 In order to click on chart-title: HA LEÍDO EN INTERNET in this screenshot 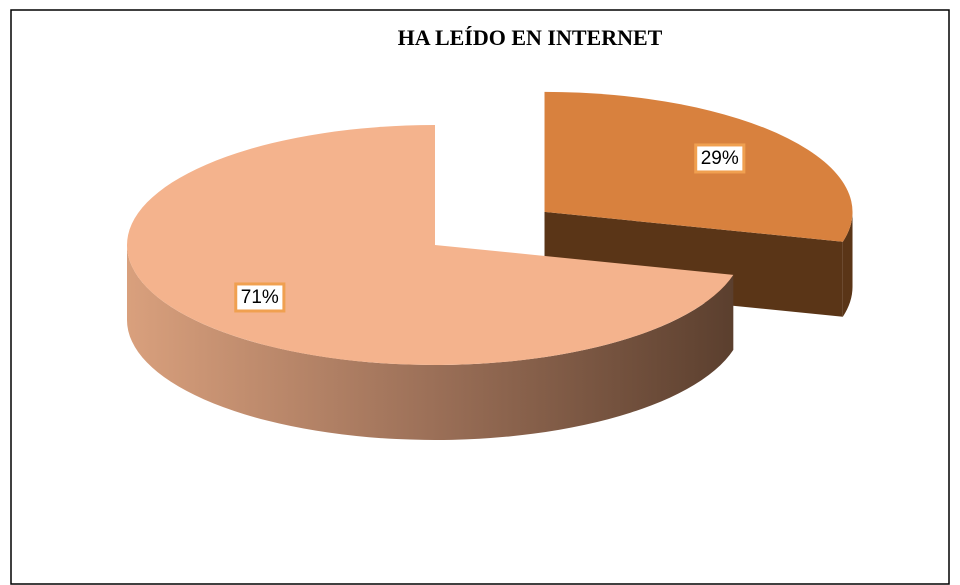, I will do `click(530, 37)`.